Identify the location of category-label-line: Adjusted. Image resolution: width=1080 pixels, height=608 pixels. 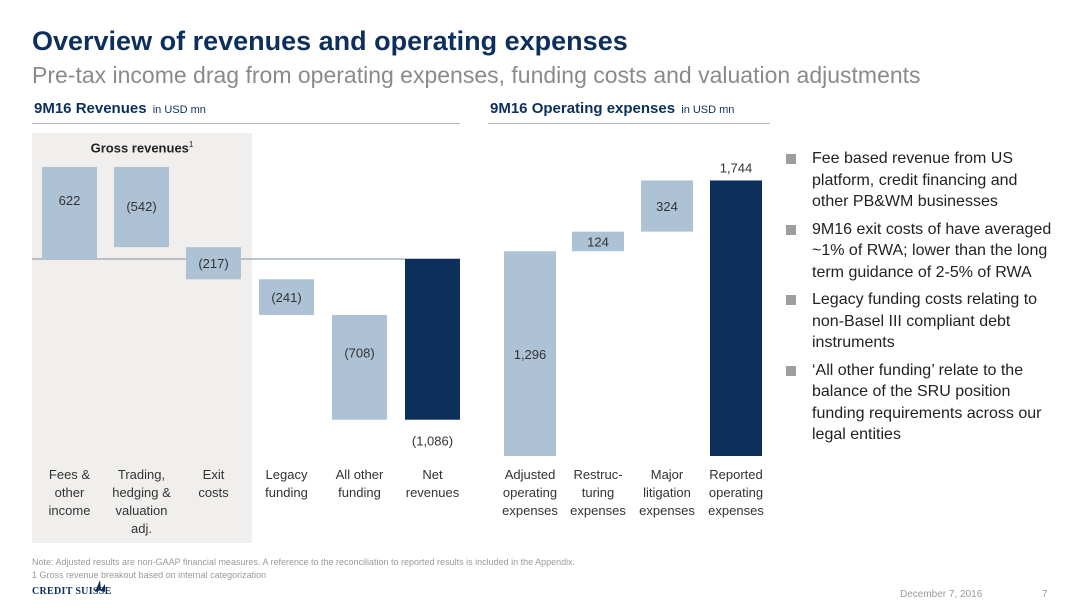
(530, 474).